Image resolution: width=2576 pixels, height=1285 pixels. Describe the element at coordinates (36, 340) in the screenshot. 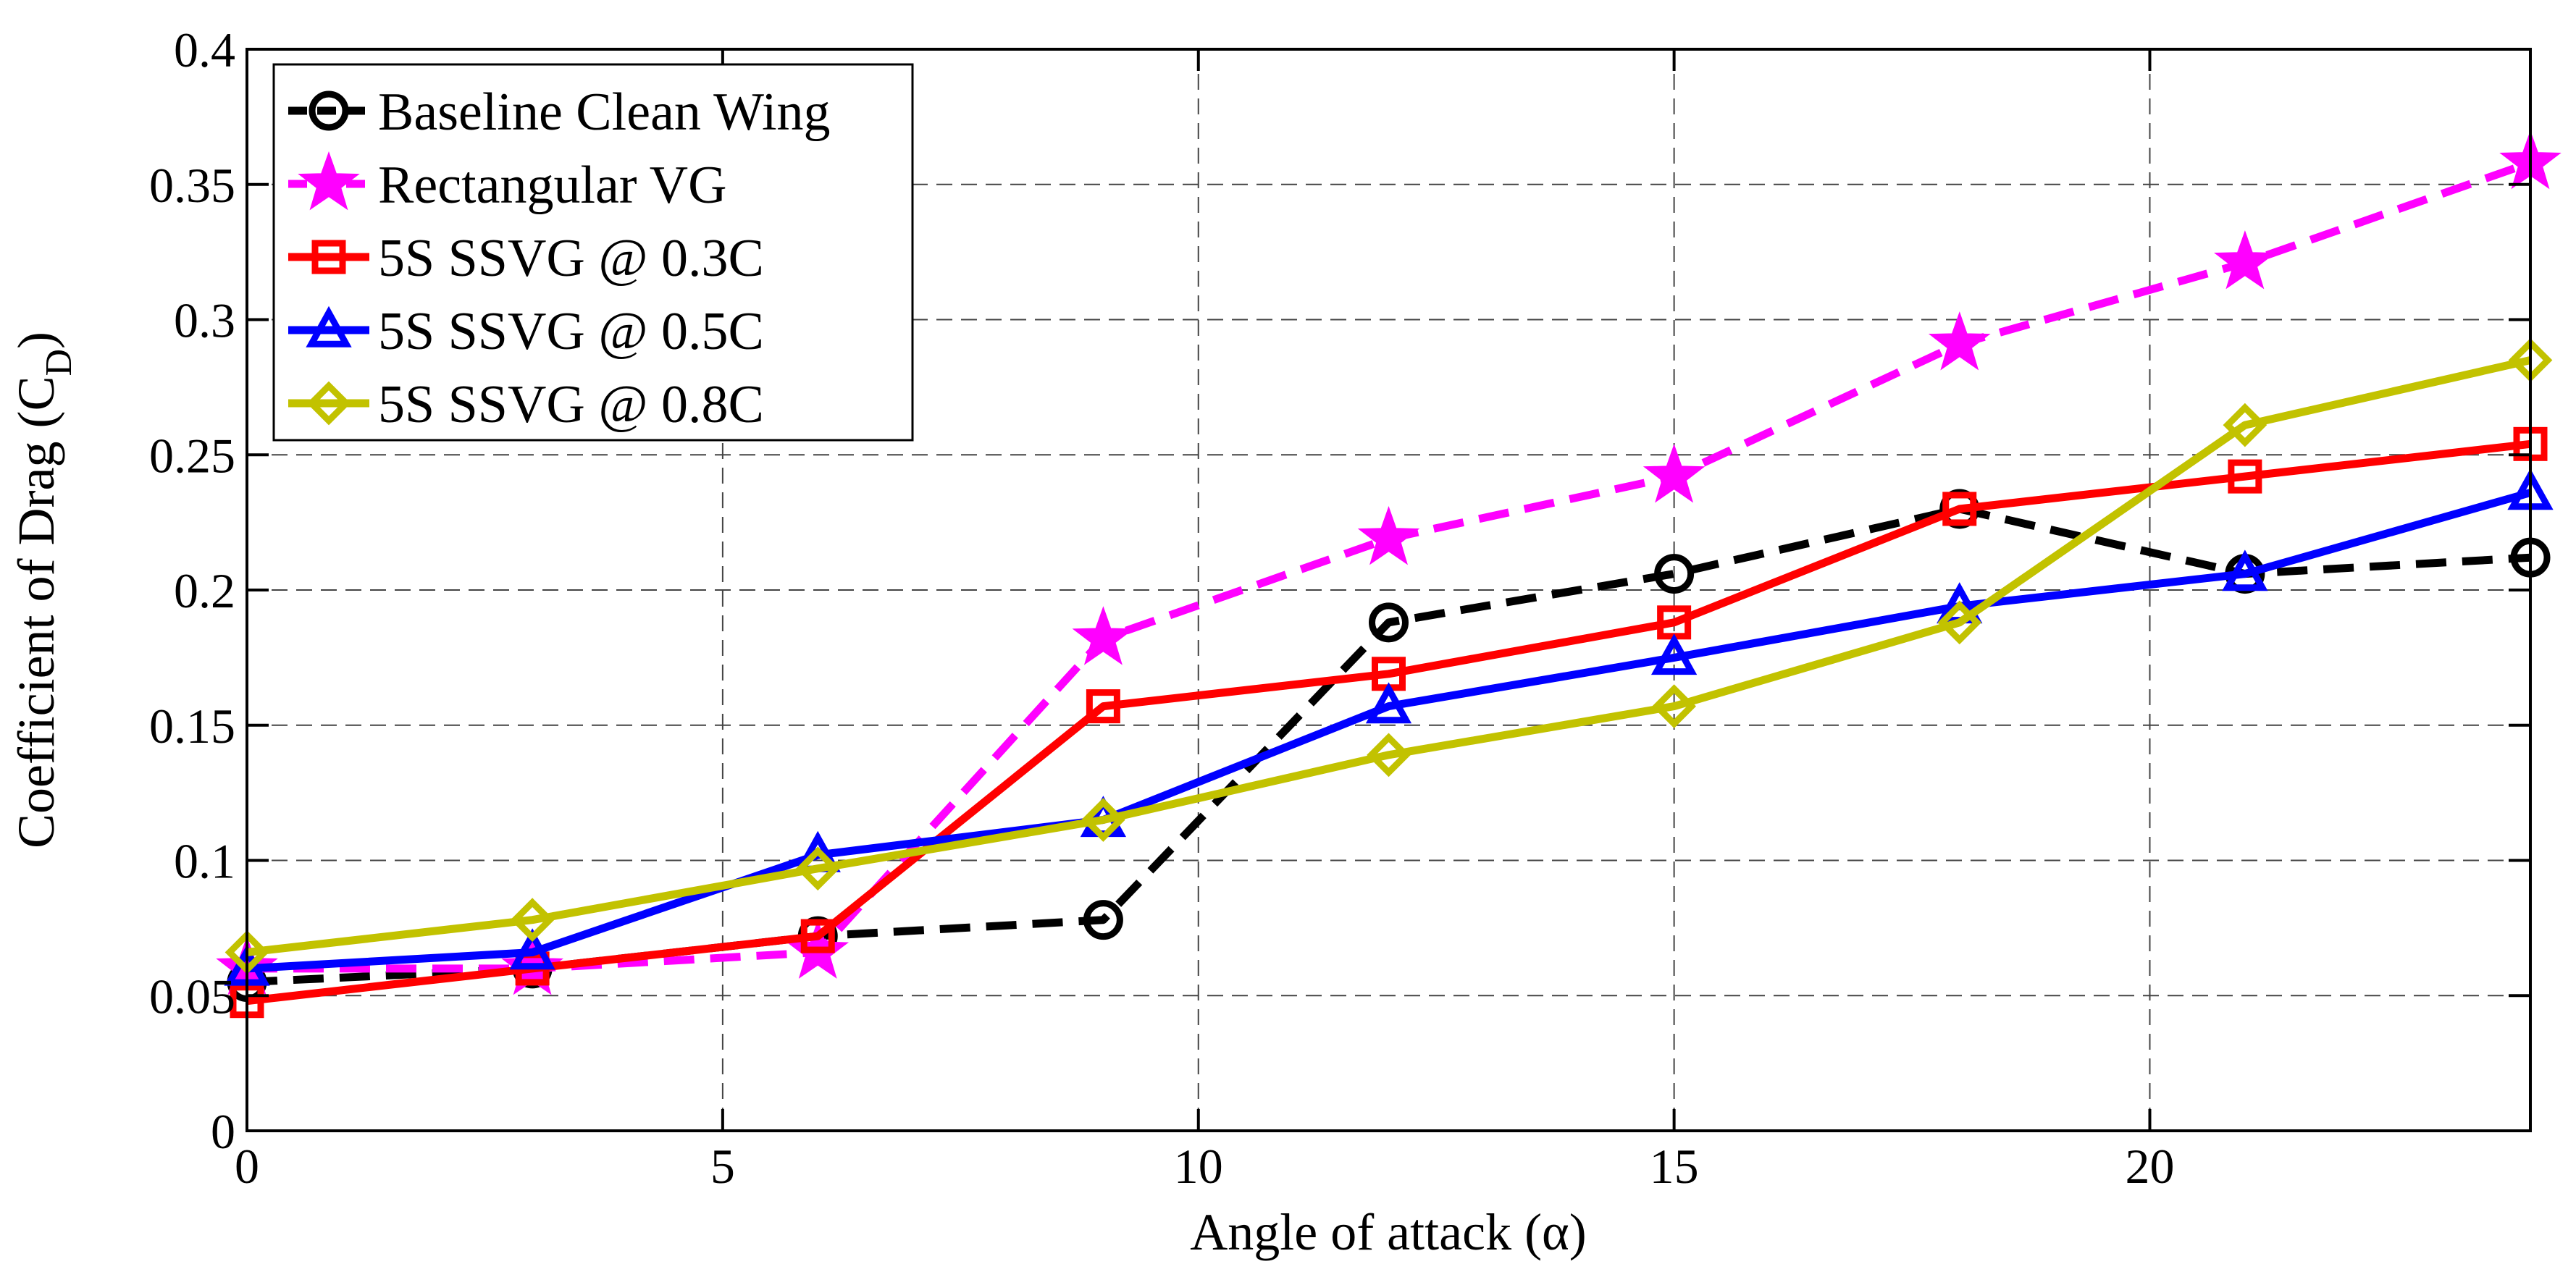

I see `y-axis-label-close: )` at that location.